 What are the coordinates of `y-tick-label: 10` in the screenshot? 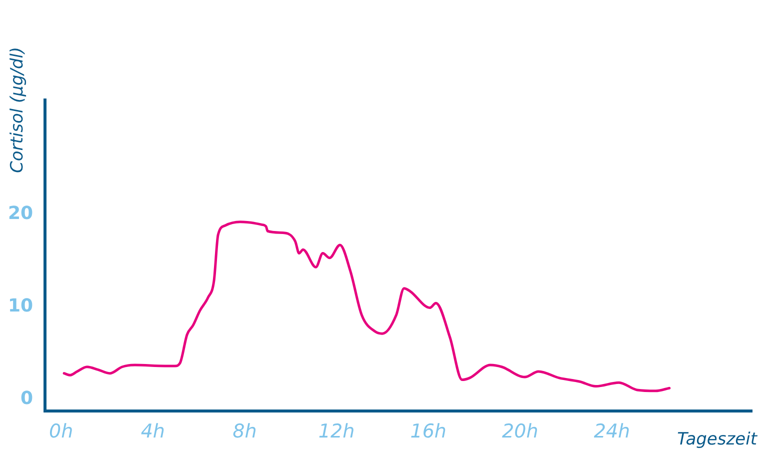 It's located at (20, 306).